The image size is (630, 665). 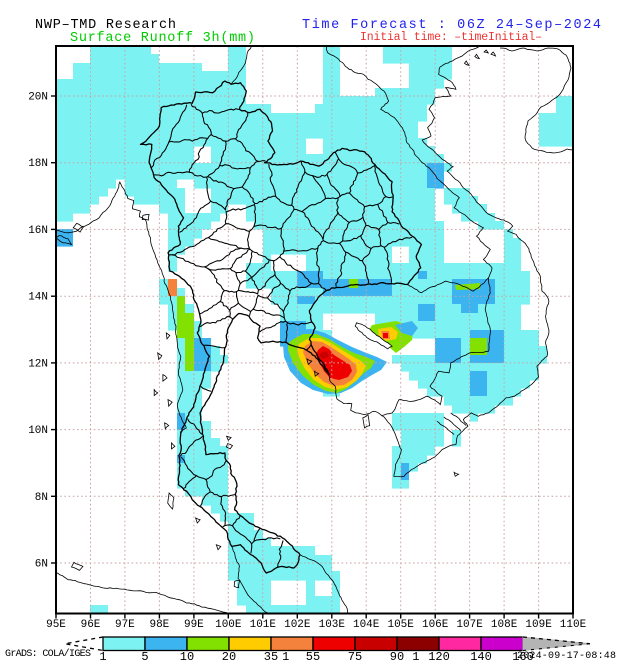 What do you see at coordinates (573, 625) in the screenshot?
I see `svg-text: 110E` at bounding box center [573, 625].